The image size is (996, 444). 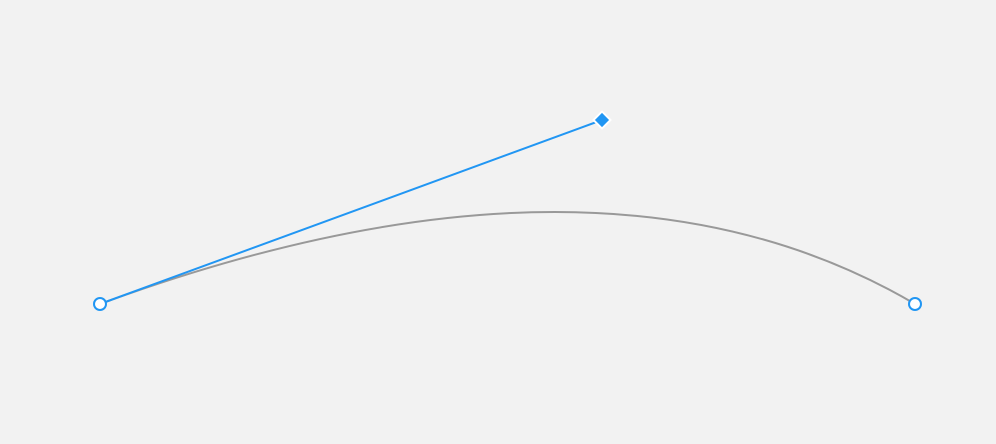 I want to click on start-anchor-point, so click(x=100, y=304).